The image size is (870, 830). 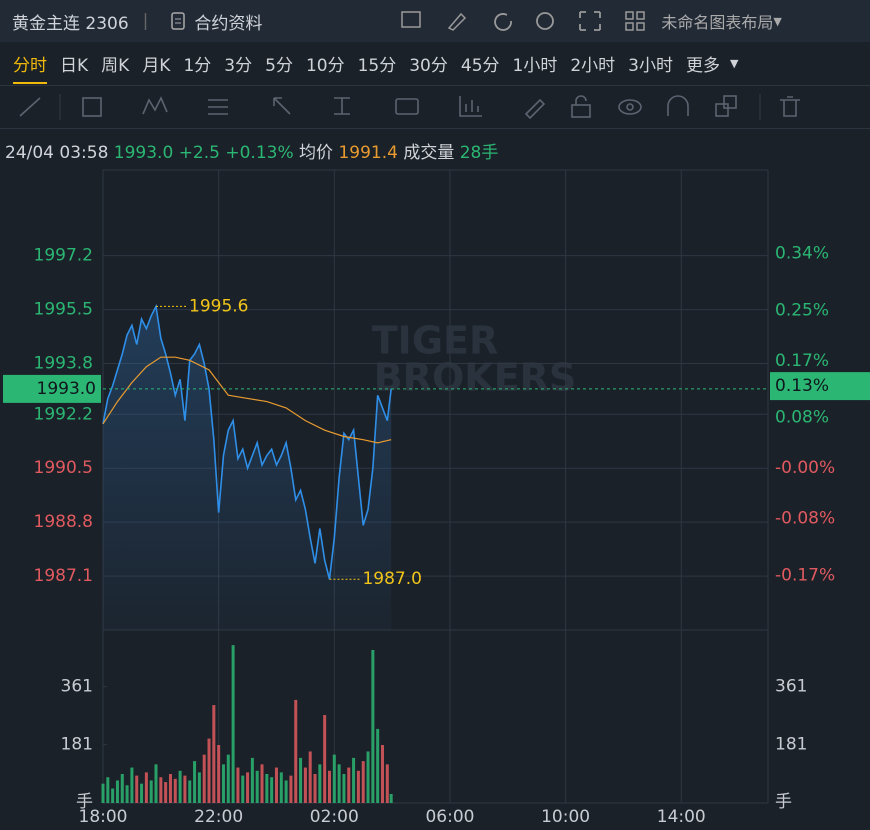 What do you see at coordinates (178, 21) in the screenshot?
I see `doc-icon` at bounding box center [178, 21].